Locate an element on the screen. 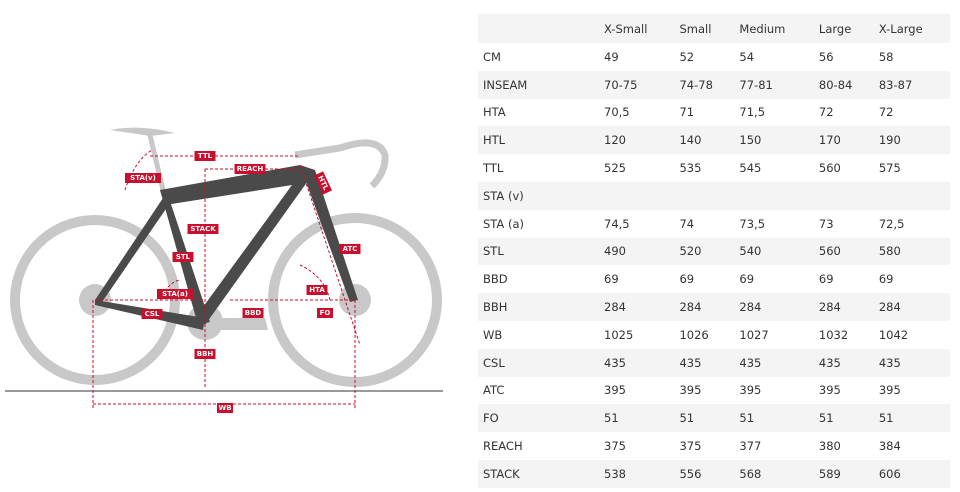  row-label: HTL is located at coordinates (538, 140).